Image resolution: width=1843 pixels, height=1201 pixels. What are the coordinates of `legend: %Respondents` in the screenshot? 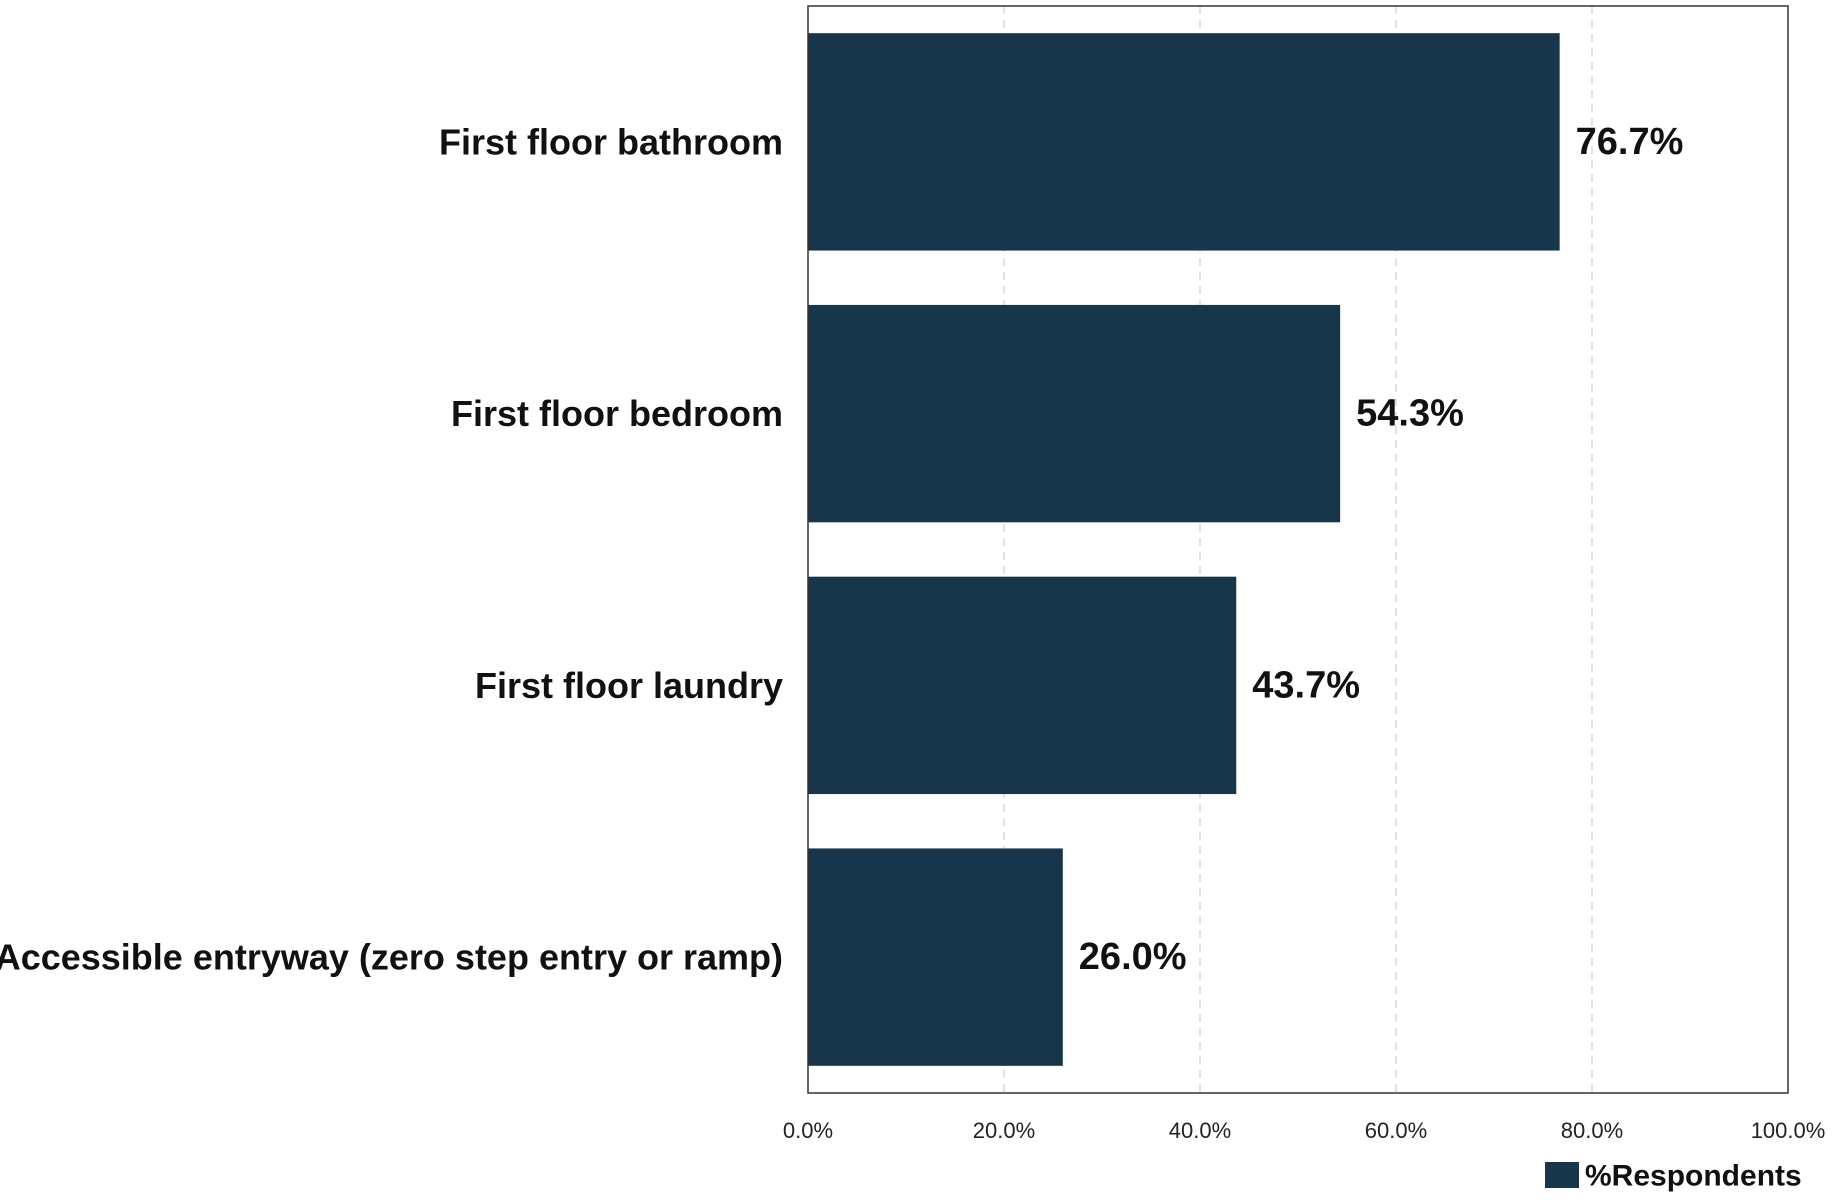 It's located at (1673, 1176).